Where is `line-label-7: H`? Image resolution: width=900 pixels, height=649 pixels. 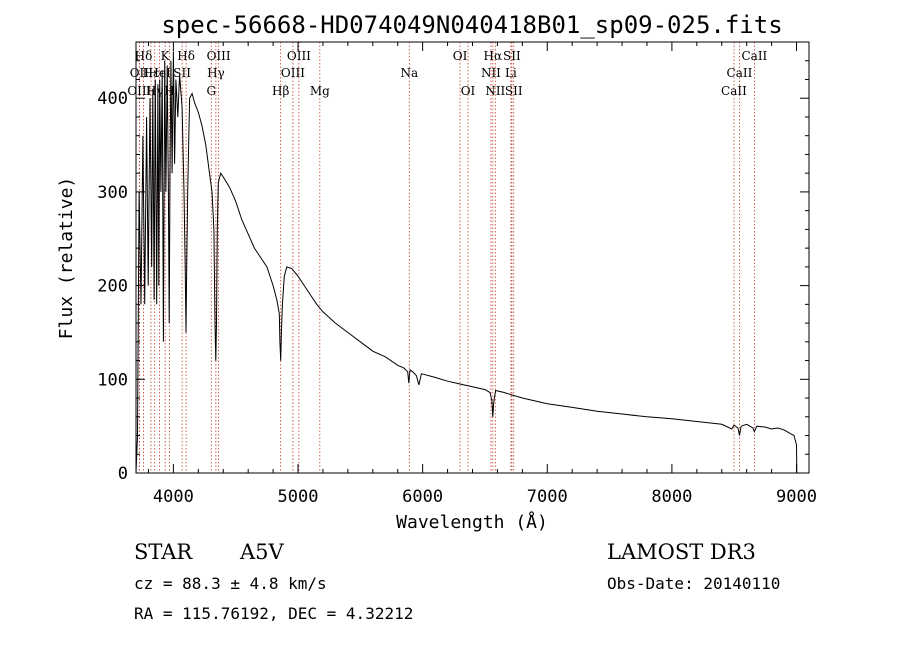 line-label-7: H is located at coordinates (169, 91).